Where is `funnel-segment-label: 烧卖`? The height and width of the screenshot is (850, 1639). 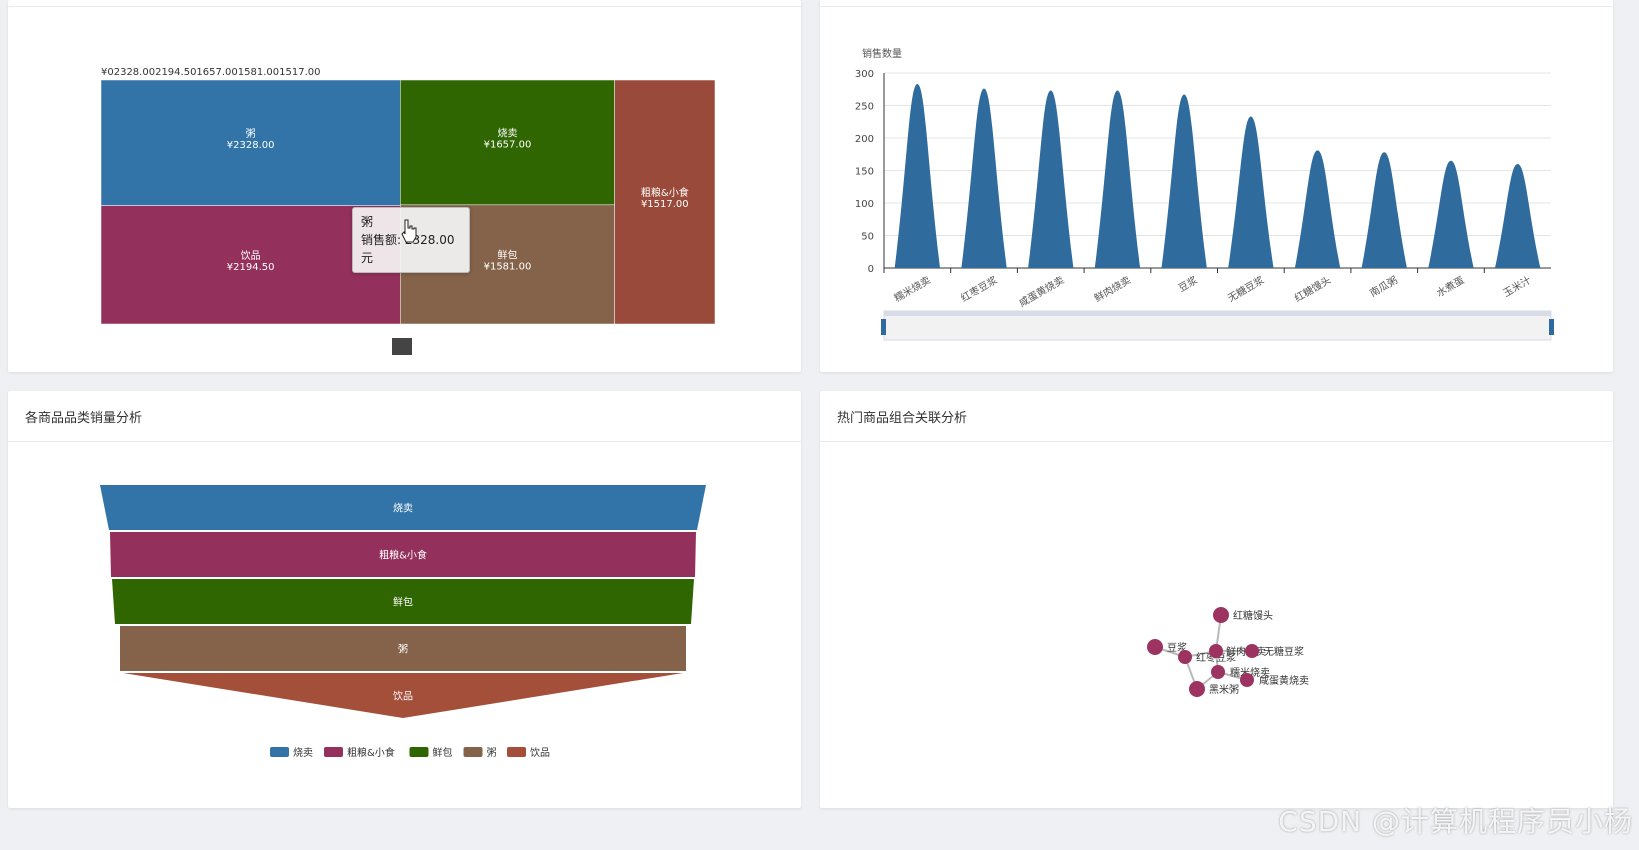 funnel-segment-label: 烧卖 is located at coordinates (403, 508).